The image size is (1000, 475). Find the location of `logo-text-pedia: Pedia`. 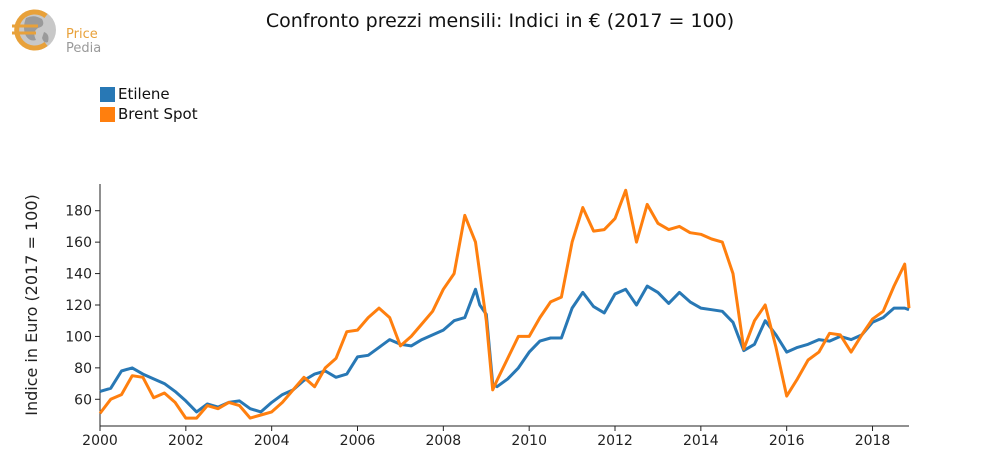

logo-text-pedia: Pedia is located at coordinates (84, 48).